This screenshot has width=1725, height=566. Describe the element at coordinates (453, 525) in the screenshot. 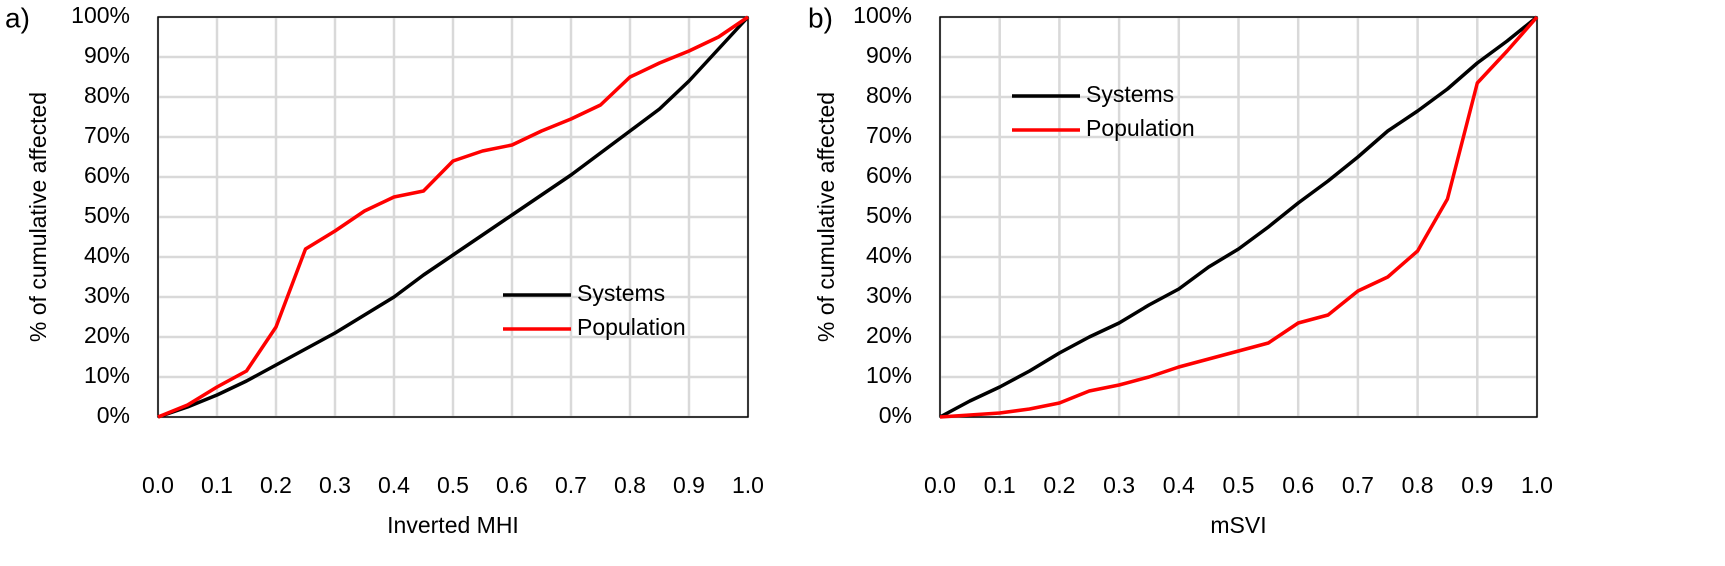

I see `x-axis-label: Inverted MHI` at that location.